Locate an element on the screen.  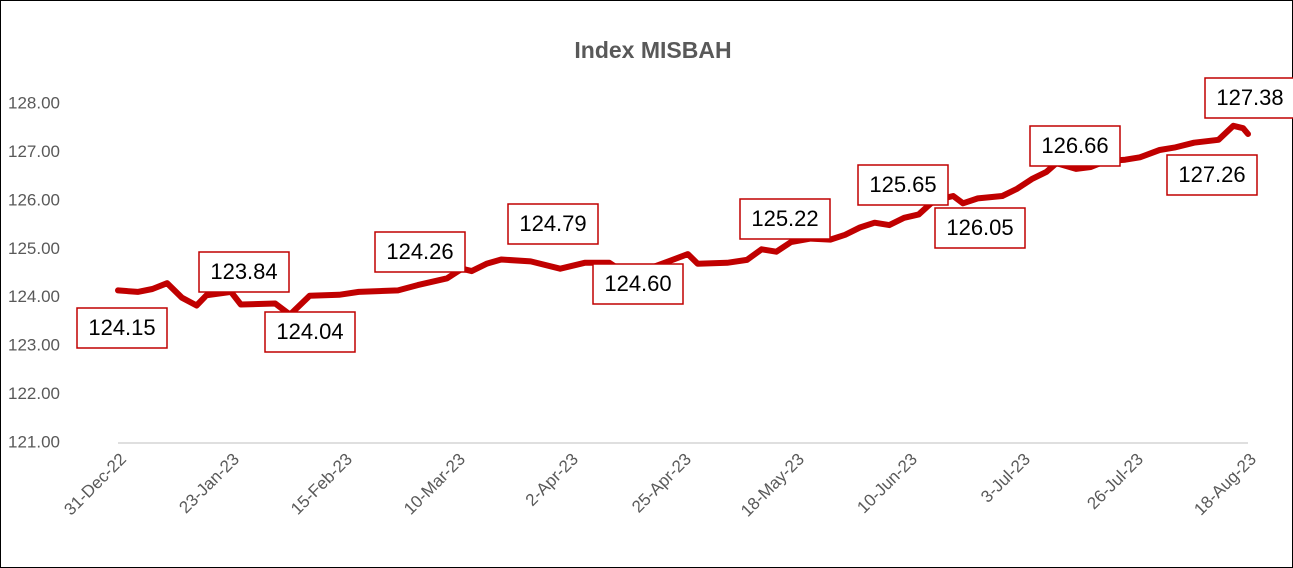
chart-title: Index MISBAH is located at coordinates (652, 50).